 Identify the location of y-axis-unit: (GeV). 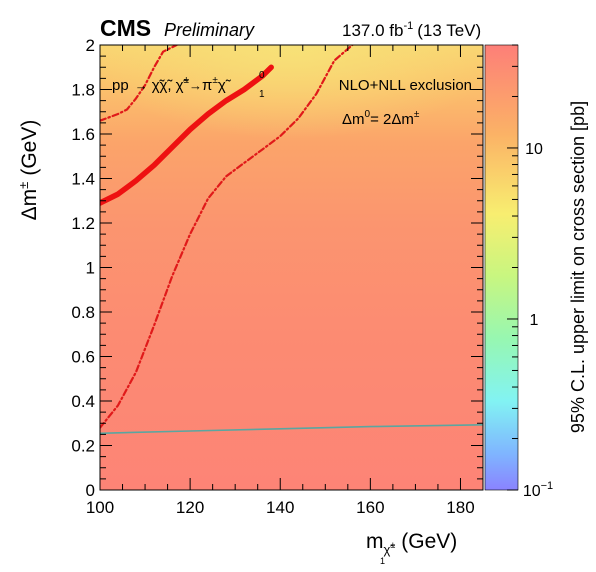
(29, 148).